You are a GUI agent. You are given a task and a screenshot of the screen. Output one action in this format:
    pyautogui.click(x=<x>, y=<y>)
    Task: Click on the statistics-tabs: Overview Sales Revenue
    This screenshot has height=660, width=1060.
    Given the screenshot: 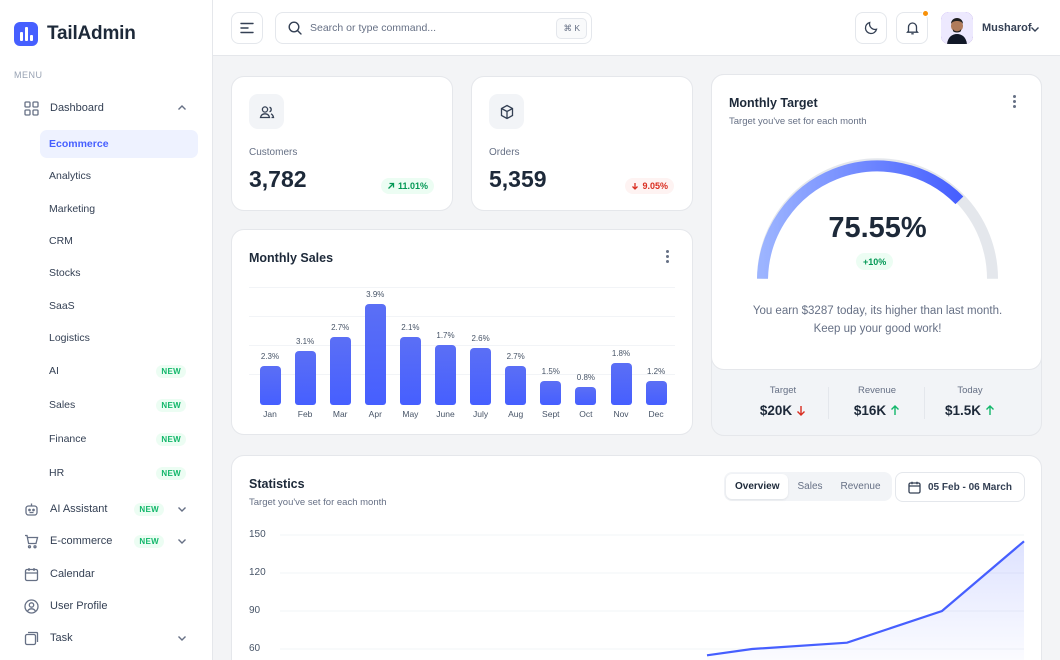 What is the action you would take?
    pyautogui.click(x=808, y=486)
    